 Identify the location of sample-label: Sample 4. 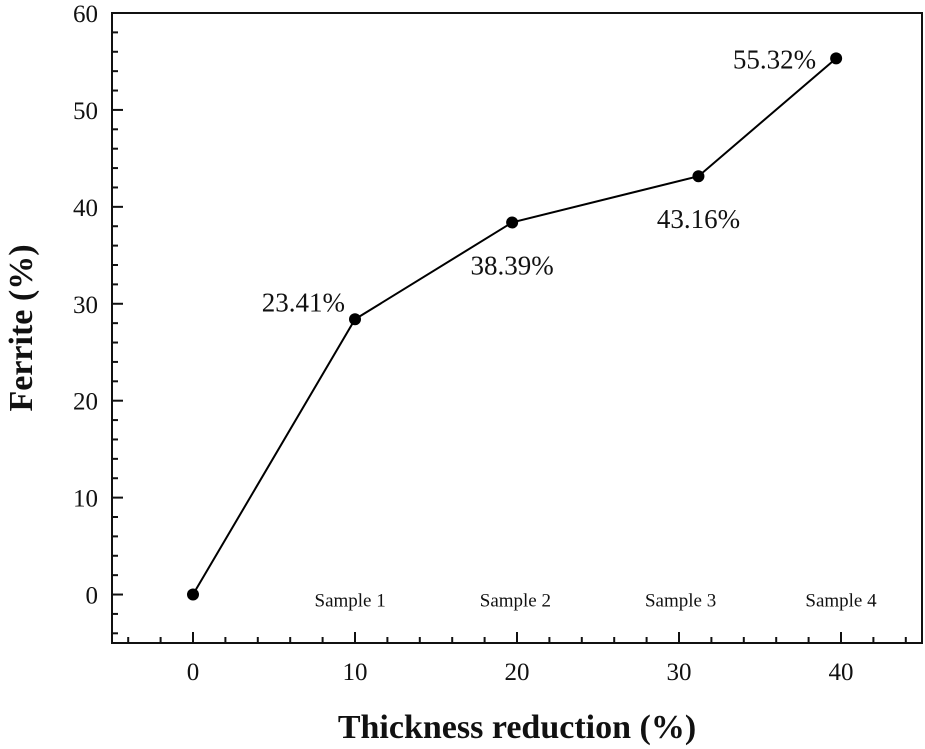
(841, 601).